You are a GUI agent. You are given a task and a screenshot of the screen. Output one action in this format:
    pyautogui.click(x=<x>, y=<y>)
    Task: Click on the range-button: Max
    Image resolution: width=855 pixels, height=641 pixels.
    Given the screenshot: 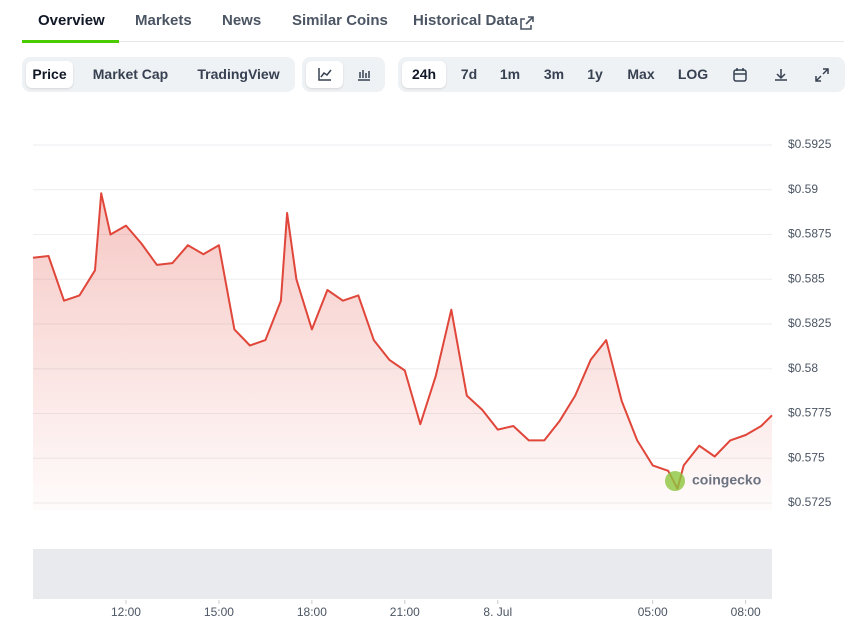 What is the action you would take?
    pyautogui.click(x=641, y=74)
    